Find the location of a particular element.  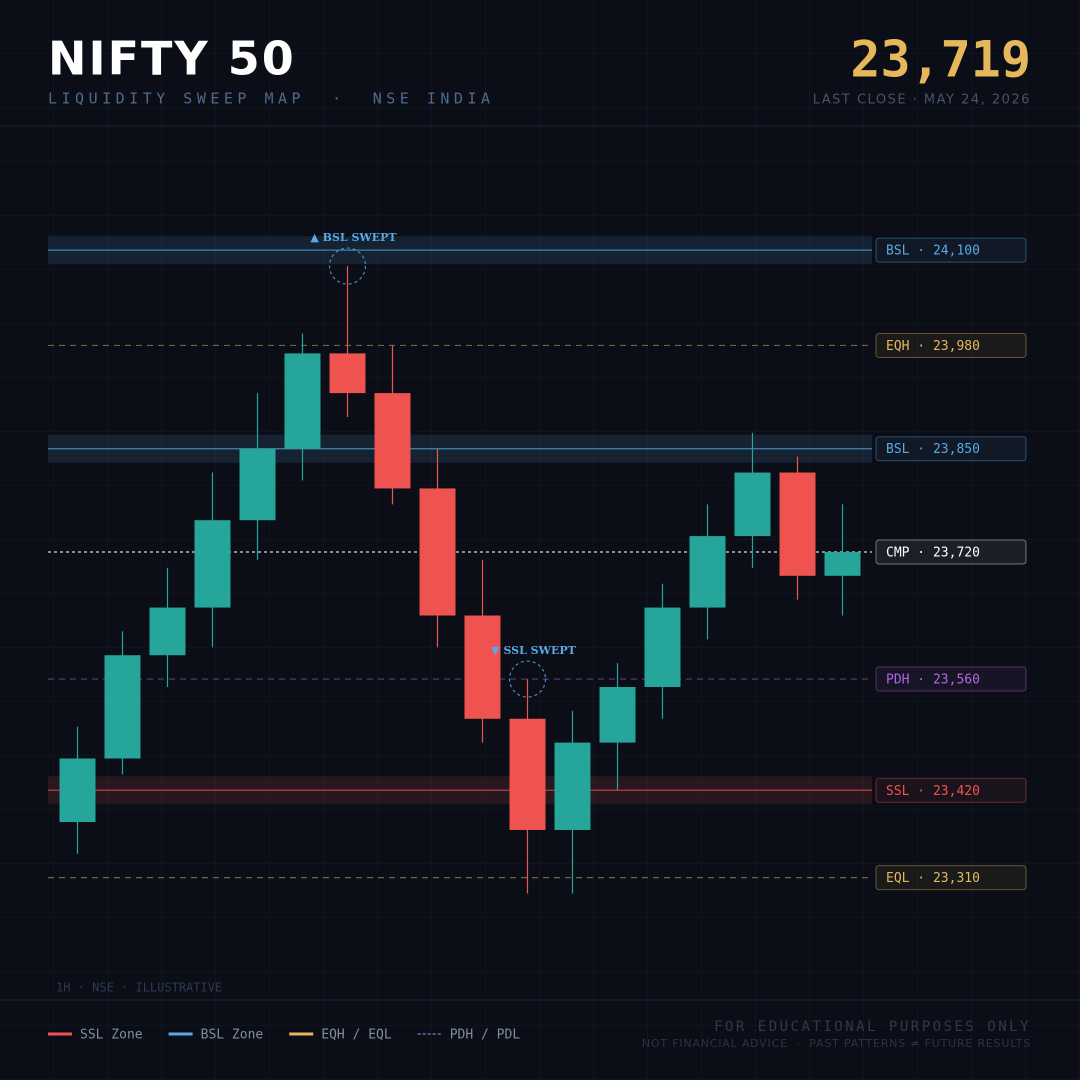

level-label: EQH · 23,980 is located at coordinates (933, 346).